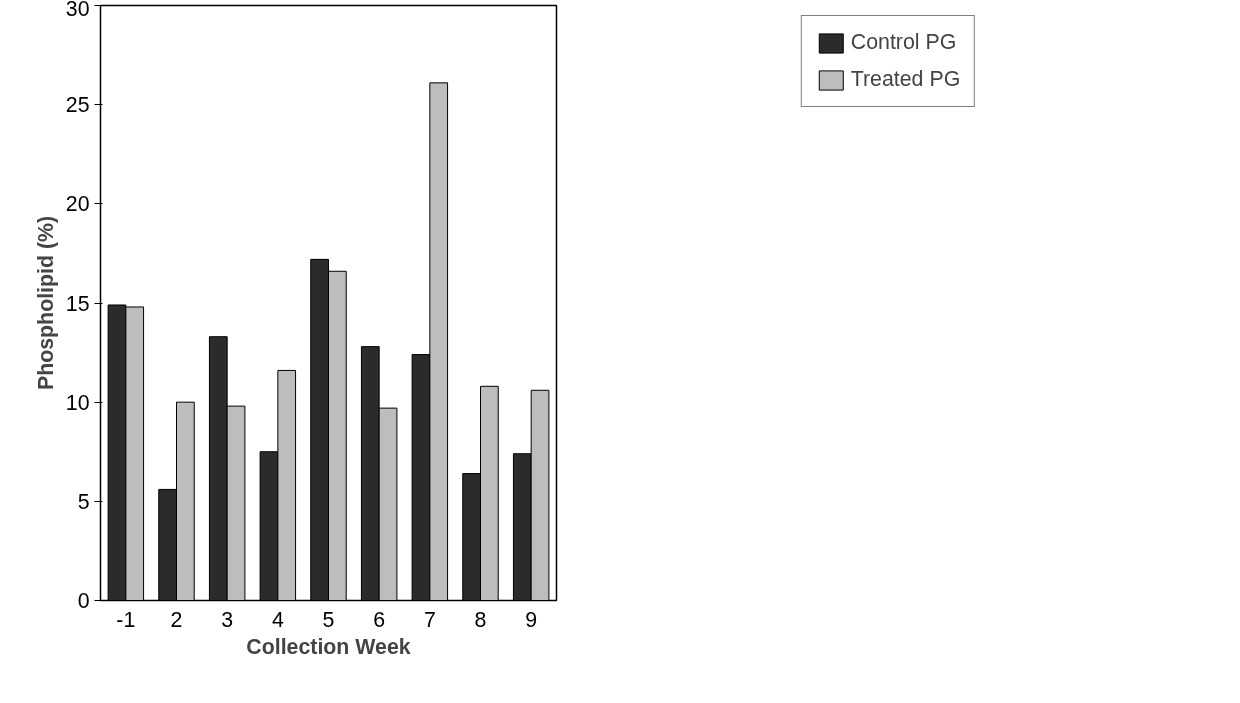  Describe the element at coordinates (379, 619) in the screenshot. I see `x-tick-label: 6` at that location.